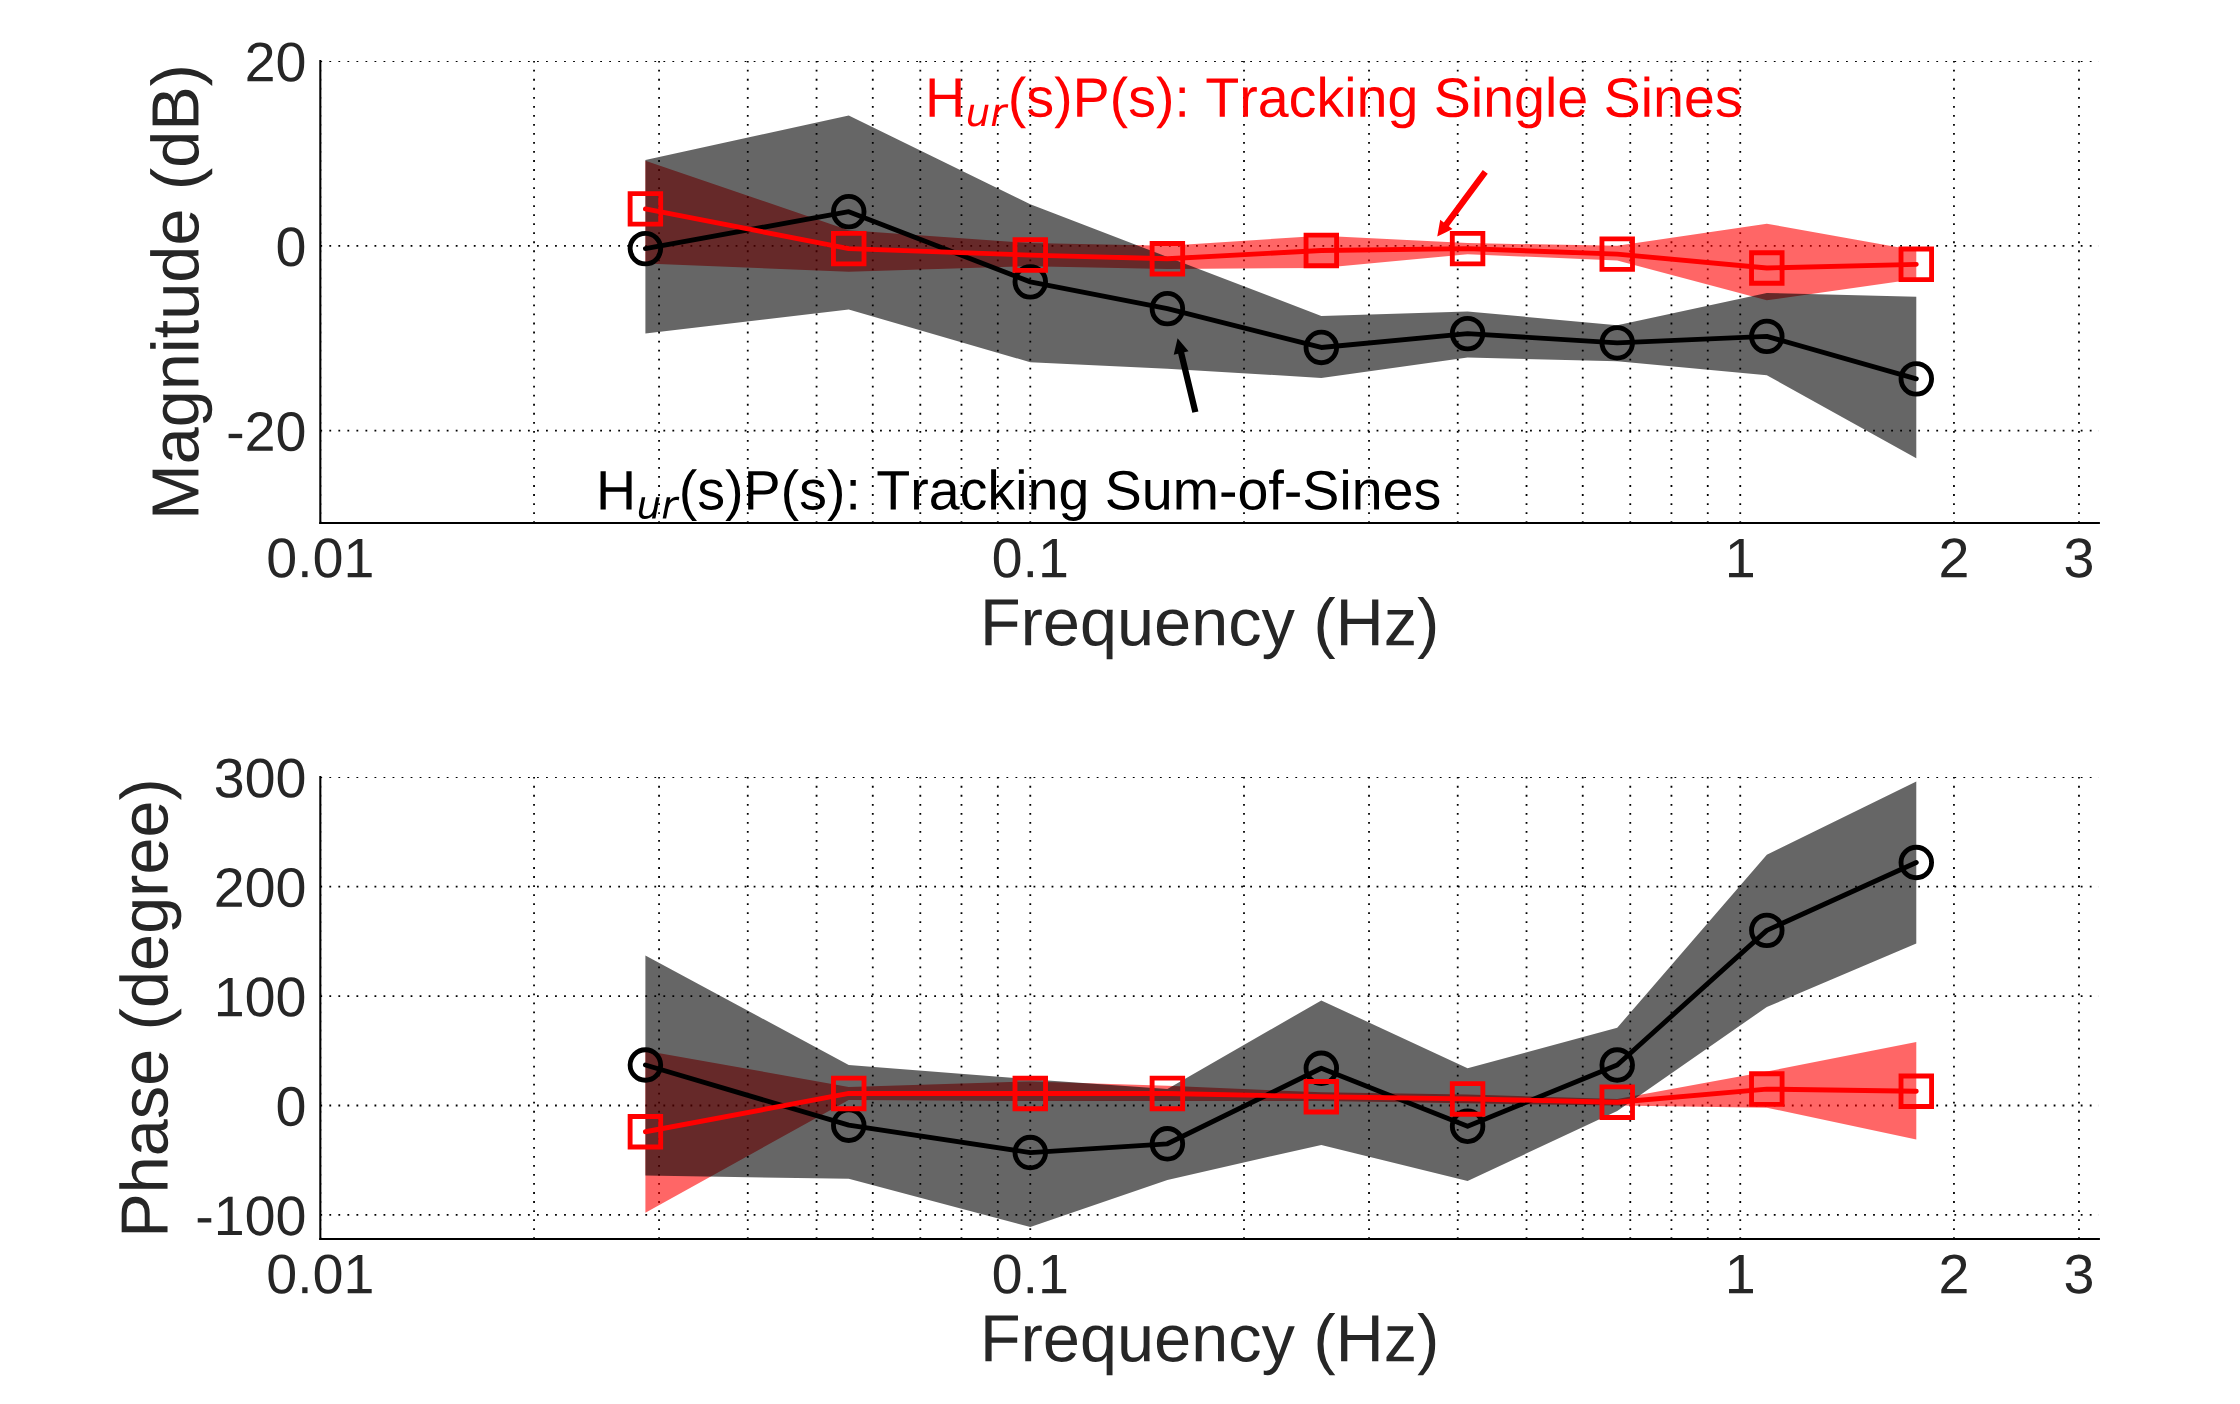 The height and width of the screenshot is (1404, 2240). What do you see at coordinates (260, 887) in the screenshot?
I see `y-tick-label: 200` at bounding box center [260, 887].